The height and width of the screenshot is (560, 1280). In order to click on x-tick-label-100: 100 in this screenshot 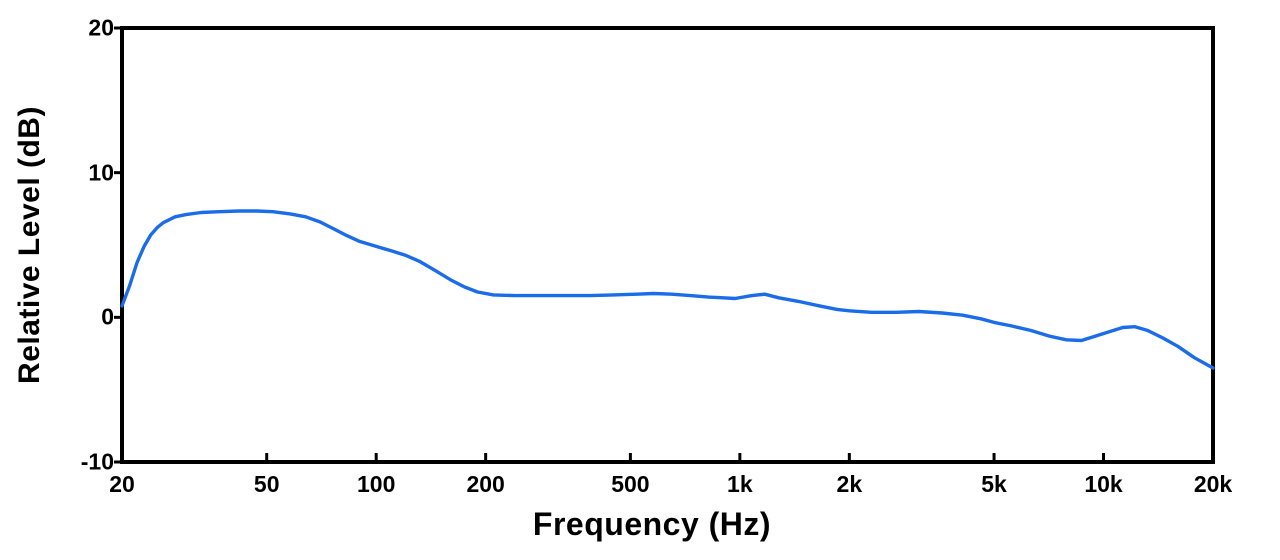, I will do `click(376, 484)`.